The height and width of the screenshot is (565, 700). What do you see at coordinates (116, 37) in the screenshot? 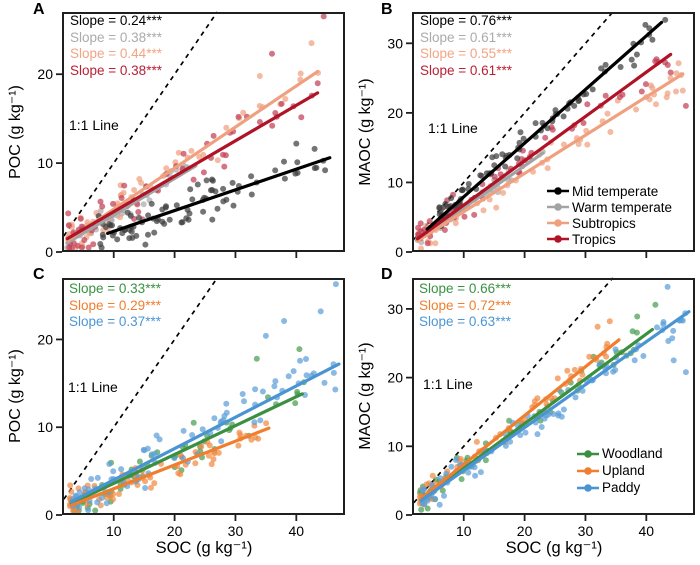
I see `slope-label: Slope = 0.38***` at bounding box center [116, 37].